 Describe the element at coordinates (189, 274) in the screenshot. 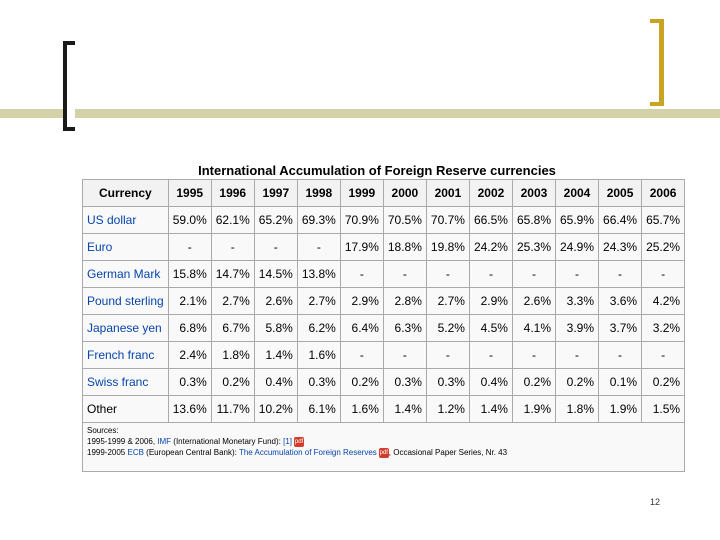

I see `value-cell: 15.8%` at that location.